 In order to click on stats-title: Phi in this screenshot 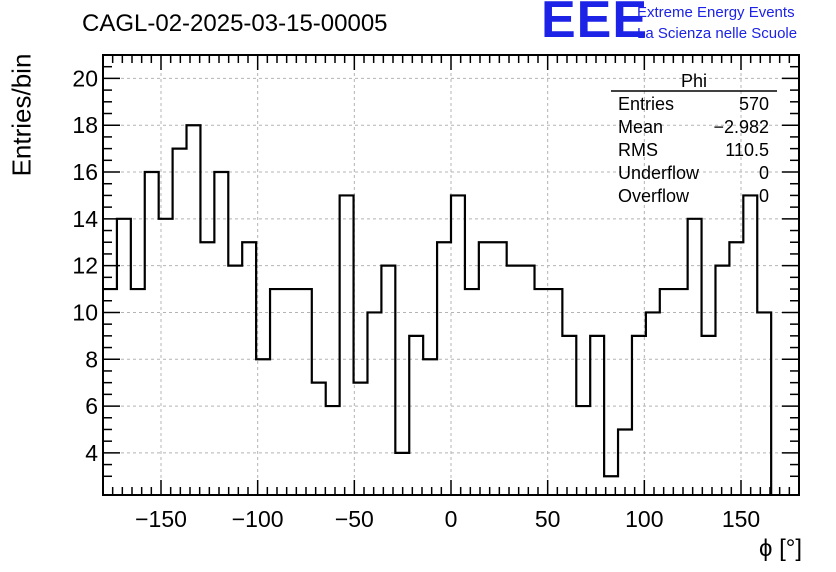, I will do `click(694, 81)`.